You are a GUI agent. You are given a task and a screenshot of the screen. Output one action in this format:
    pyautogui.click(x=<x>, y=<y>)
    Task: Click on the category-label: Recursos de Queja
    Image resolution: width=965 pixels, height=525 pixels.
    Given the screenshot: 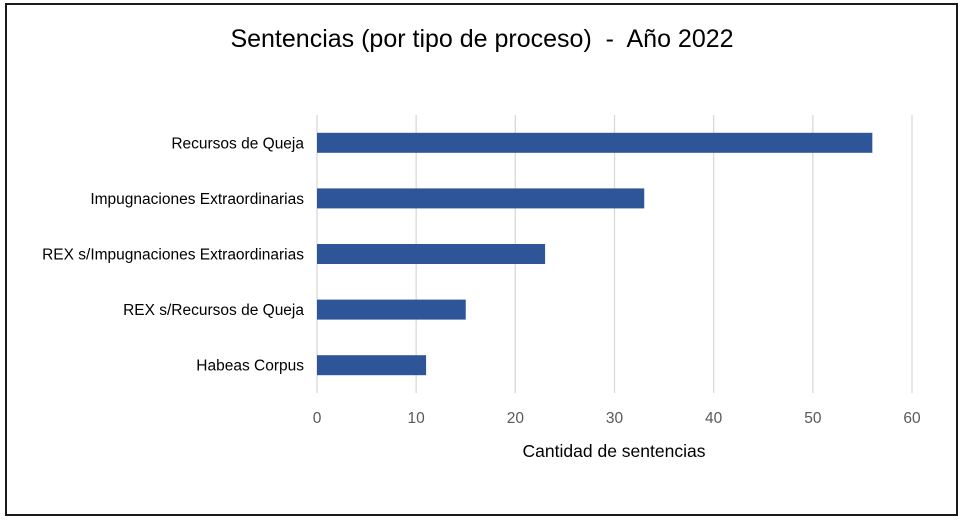 What is the action you would take?
    pyautogui.click(x=237, y=143)
    